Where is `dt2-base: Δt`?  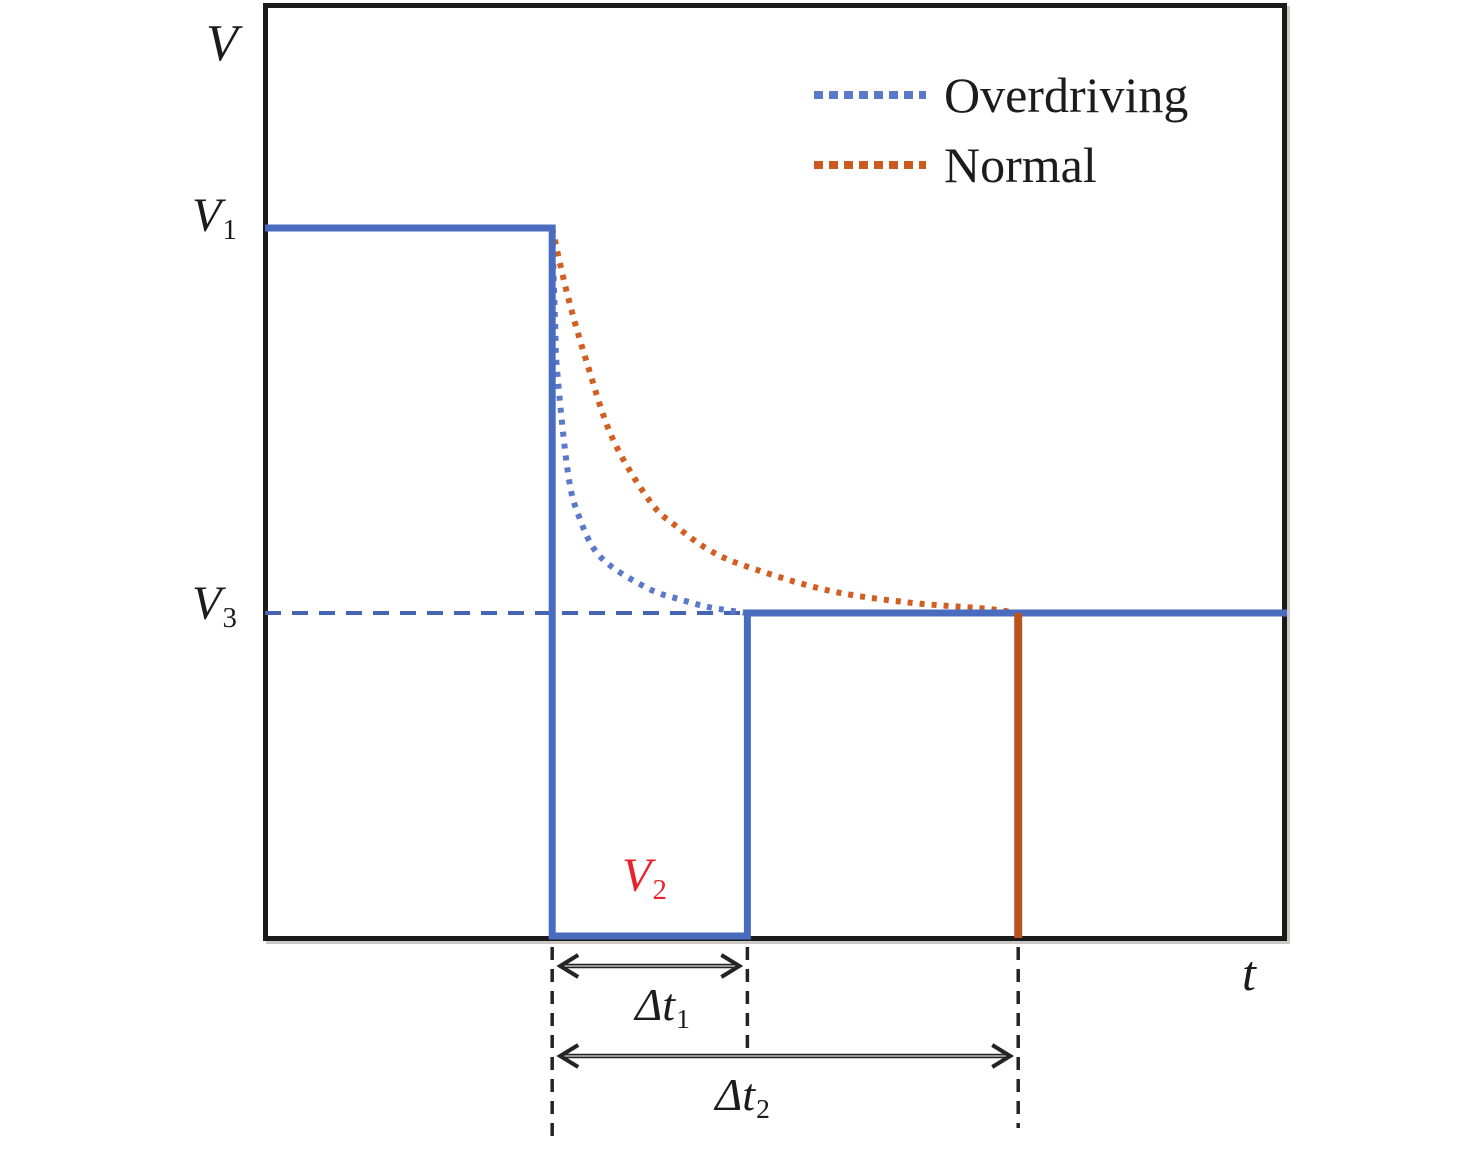 dt2-base: Δt is located at coordinates (735, 1094).